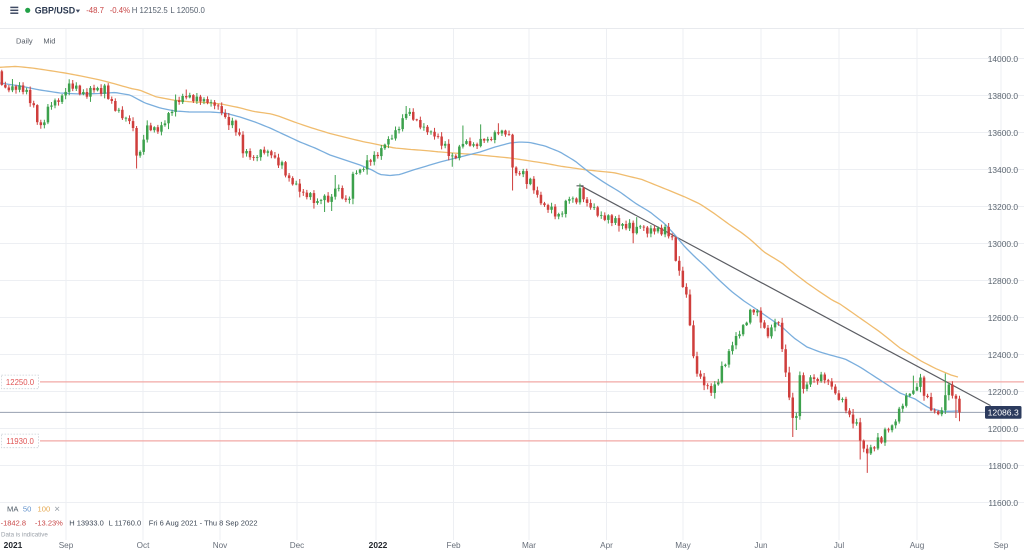  Describe the element at coordinates (120, 10) in the screenshot. I see `svg-text: -0.4%` at that location.